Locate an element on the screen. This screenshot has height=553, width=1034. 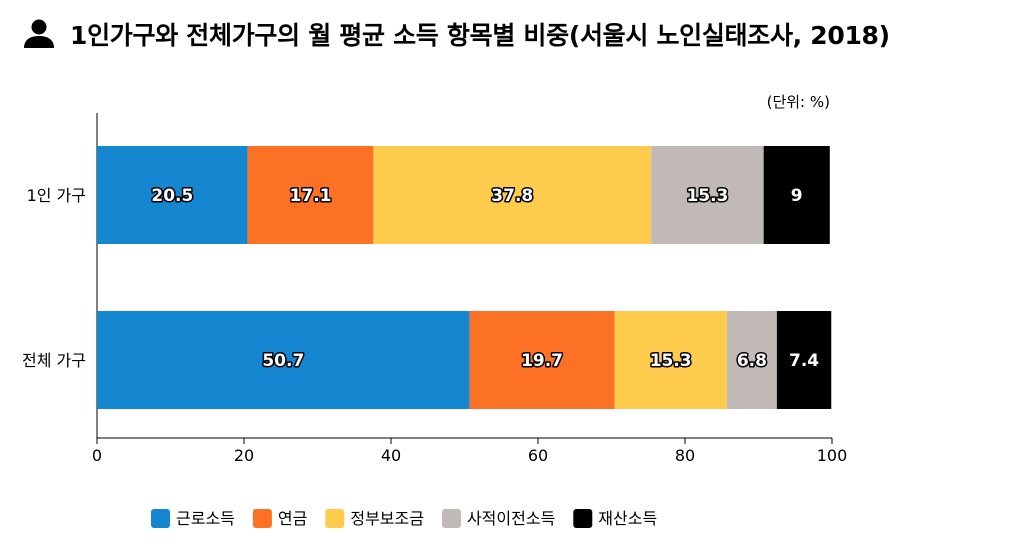
data-label: 6.8 is located at coordinates (752, 361).